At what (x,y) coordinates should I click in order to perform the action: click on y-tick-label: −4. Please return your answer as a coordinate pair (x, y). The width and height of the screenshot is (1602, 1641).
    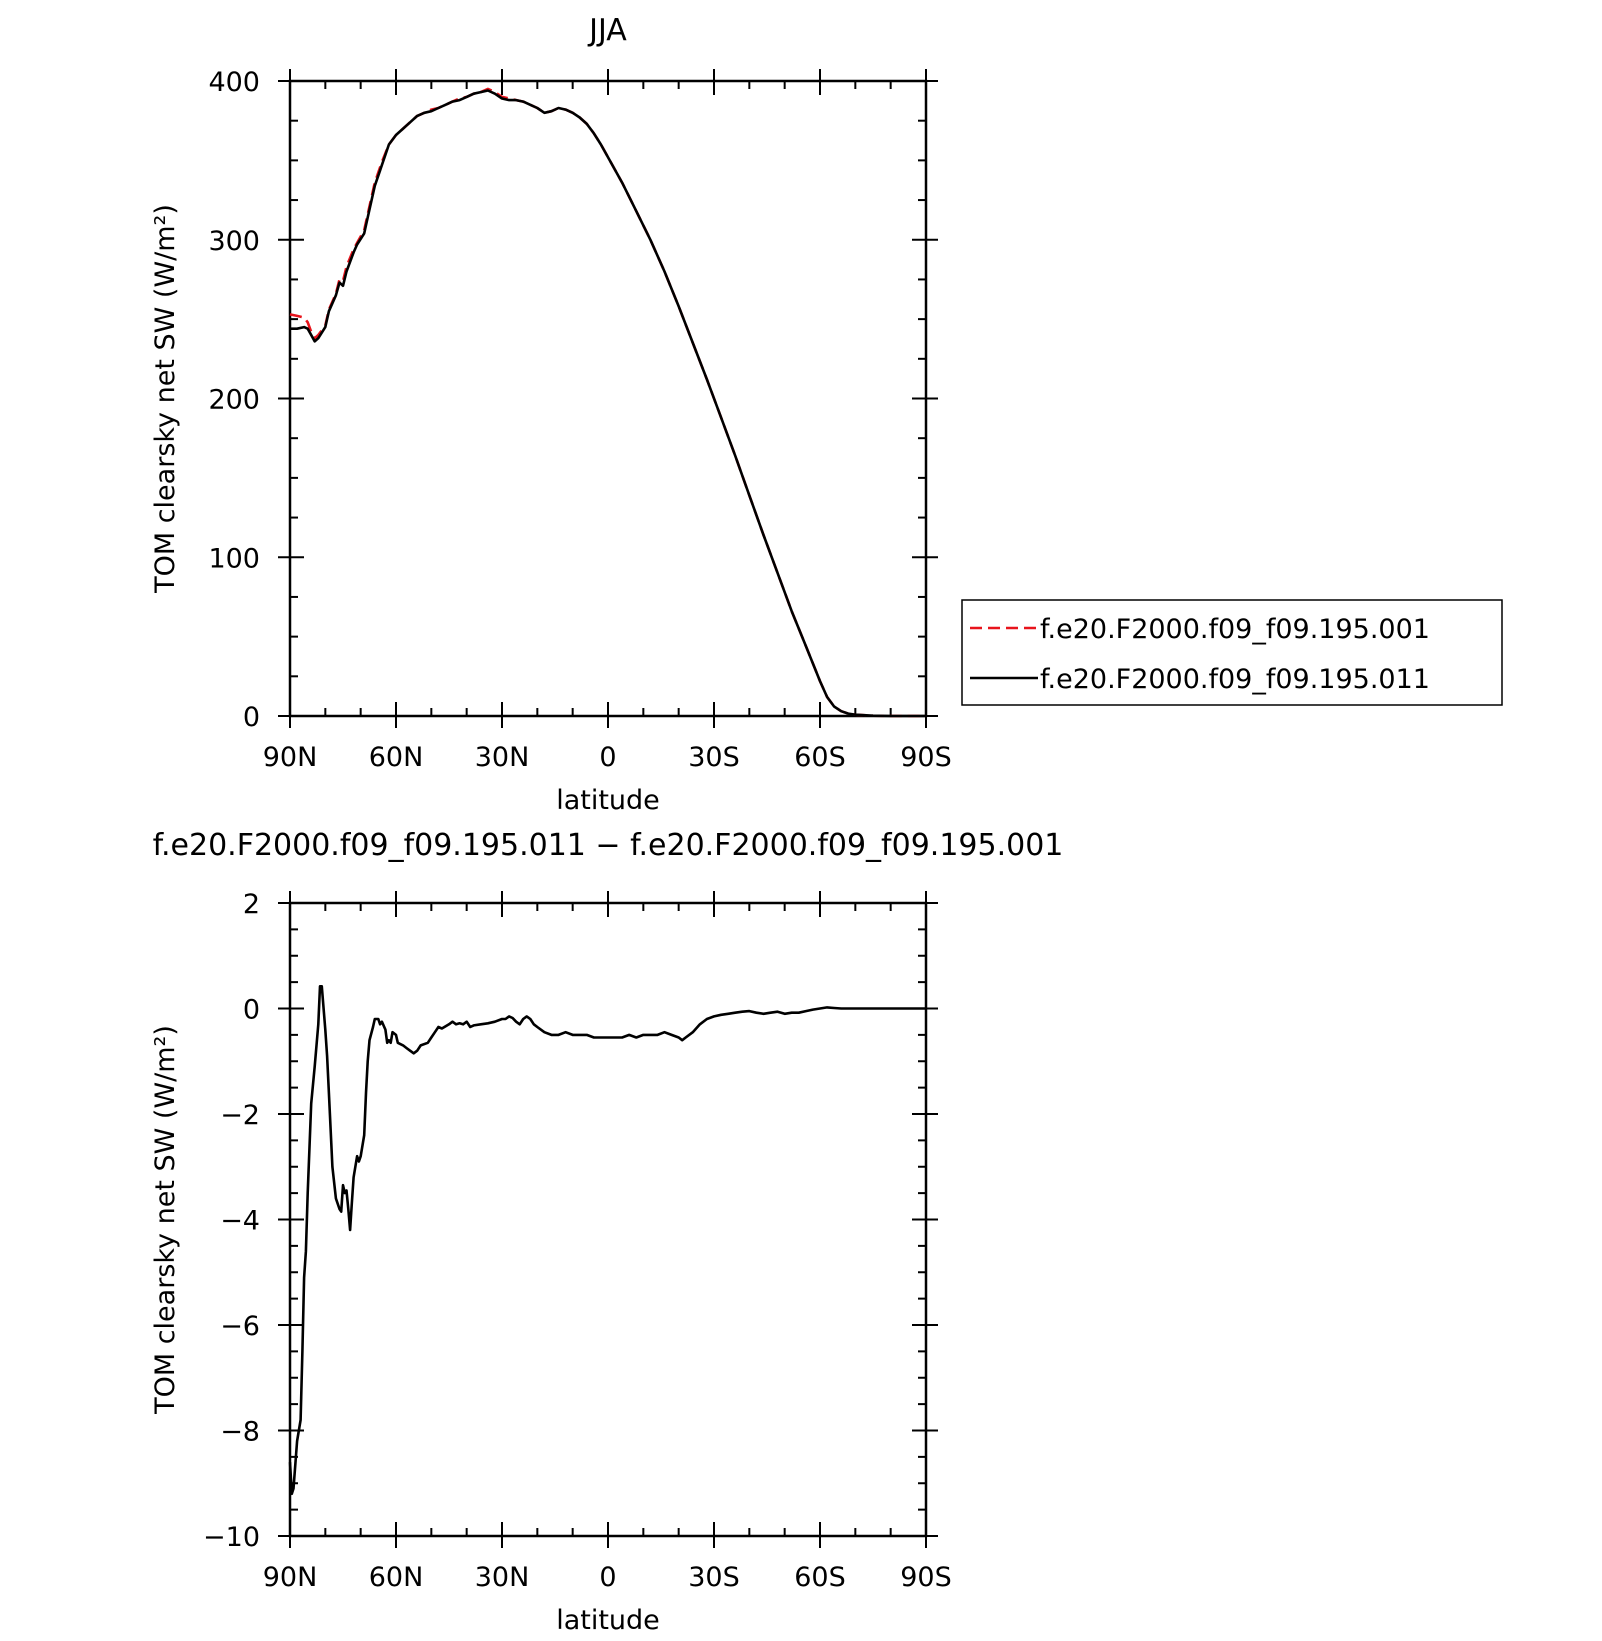
    Looking at the image, I should click on (240, 1221).